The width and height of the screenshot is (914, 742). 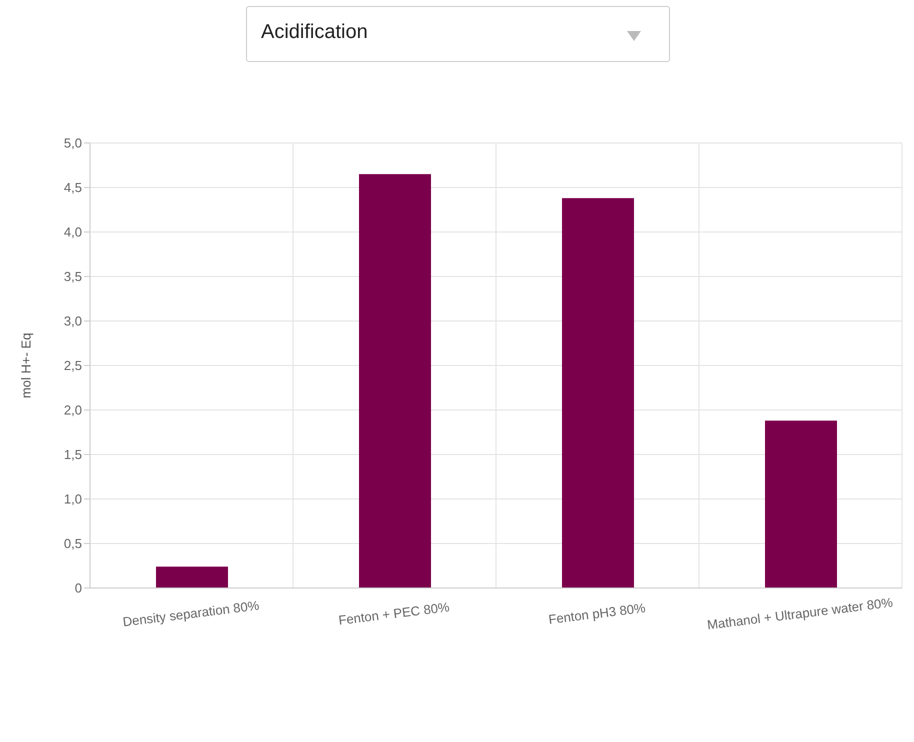 What do you see at coordinates (73, 410) in the screenshot?
I see `y-tick-label: 2,0` at bounding box center [73, 410].